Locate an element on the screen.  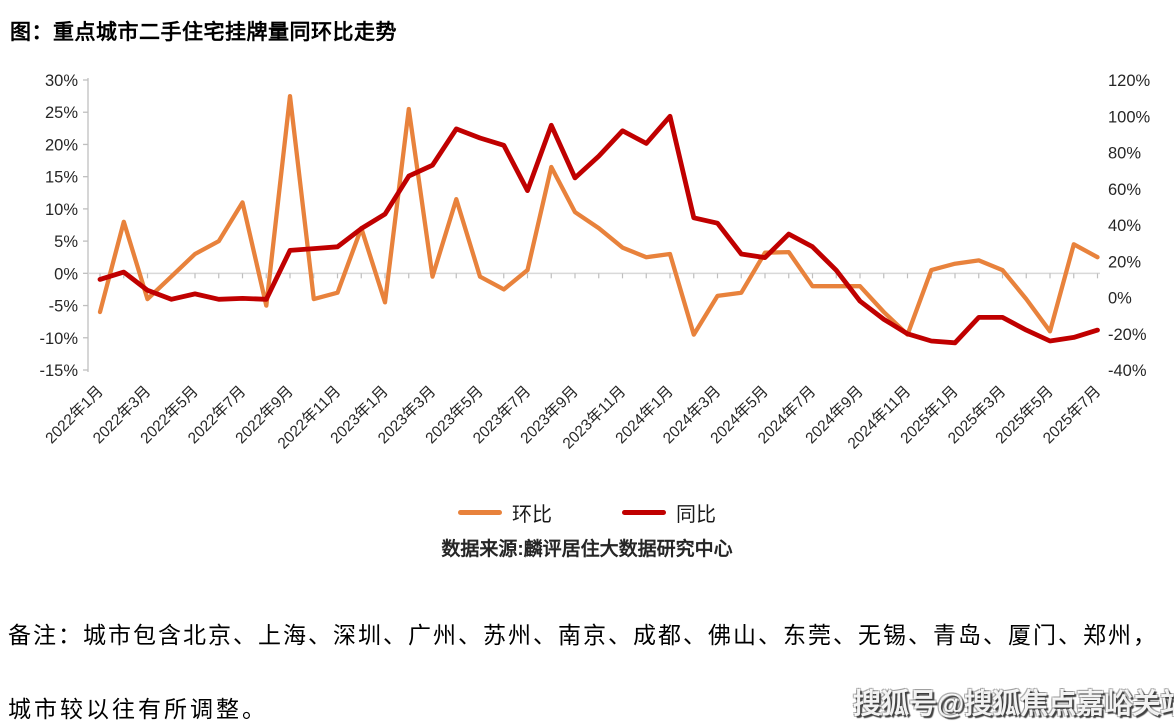
page-title: 图：重点城市二手住宅挂牌量同环比走势 is located at coordinates (203, 32).